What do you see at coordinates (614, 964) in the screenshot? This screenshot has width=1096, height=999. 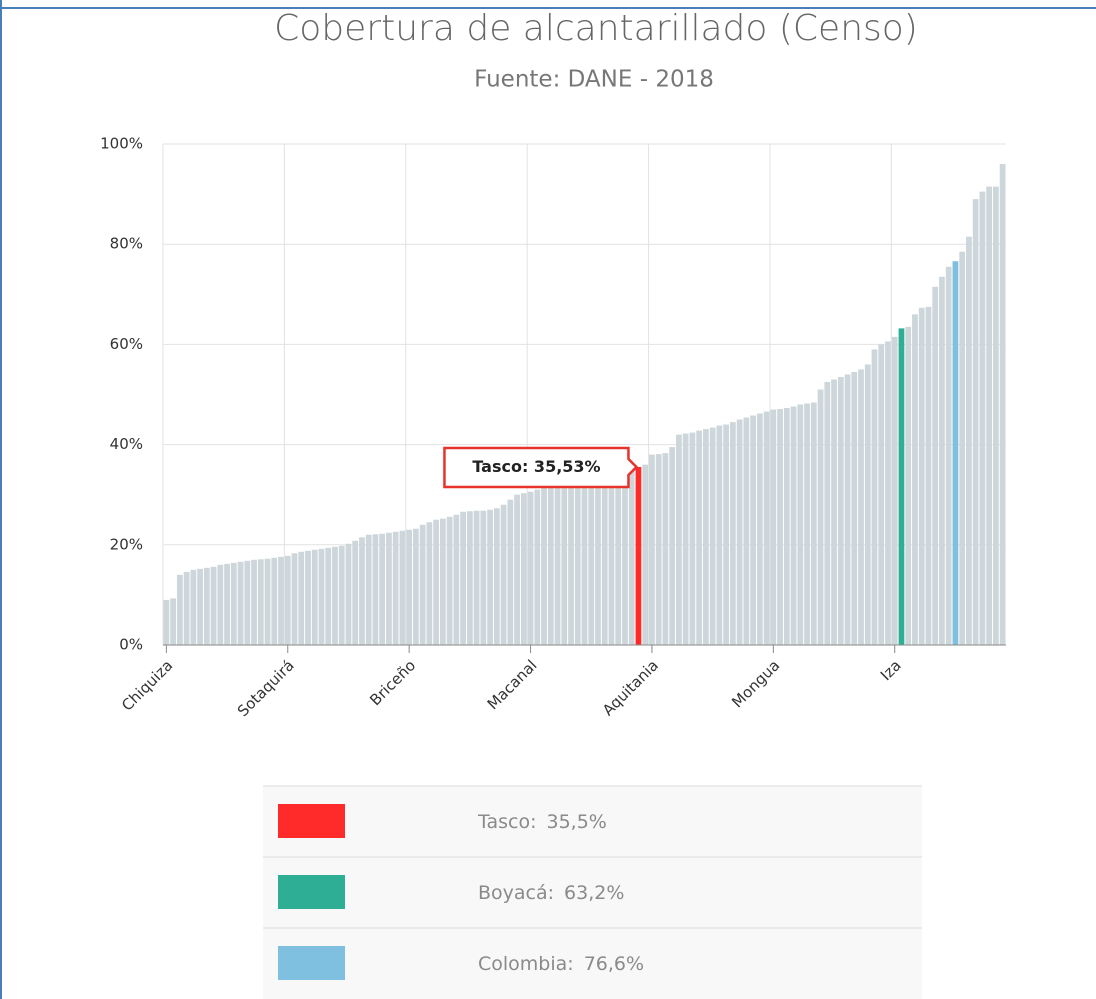 I see `legend-value: 76,6%` at bounding box center [614, 964].